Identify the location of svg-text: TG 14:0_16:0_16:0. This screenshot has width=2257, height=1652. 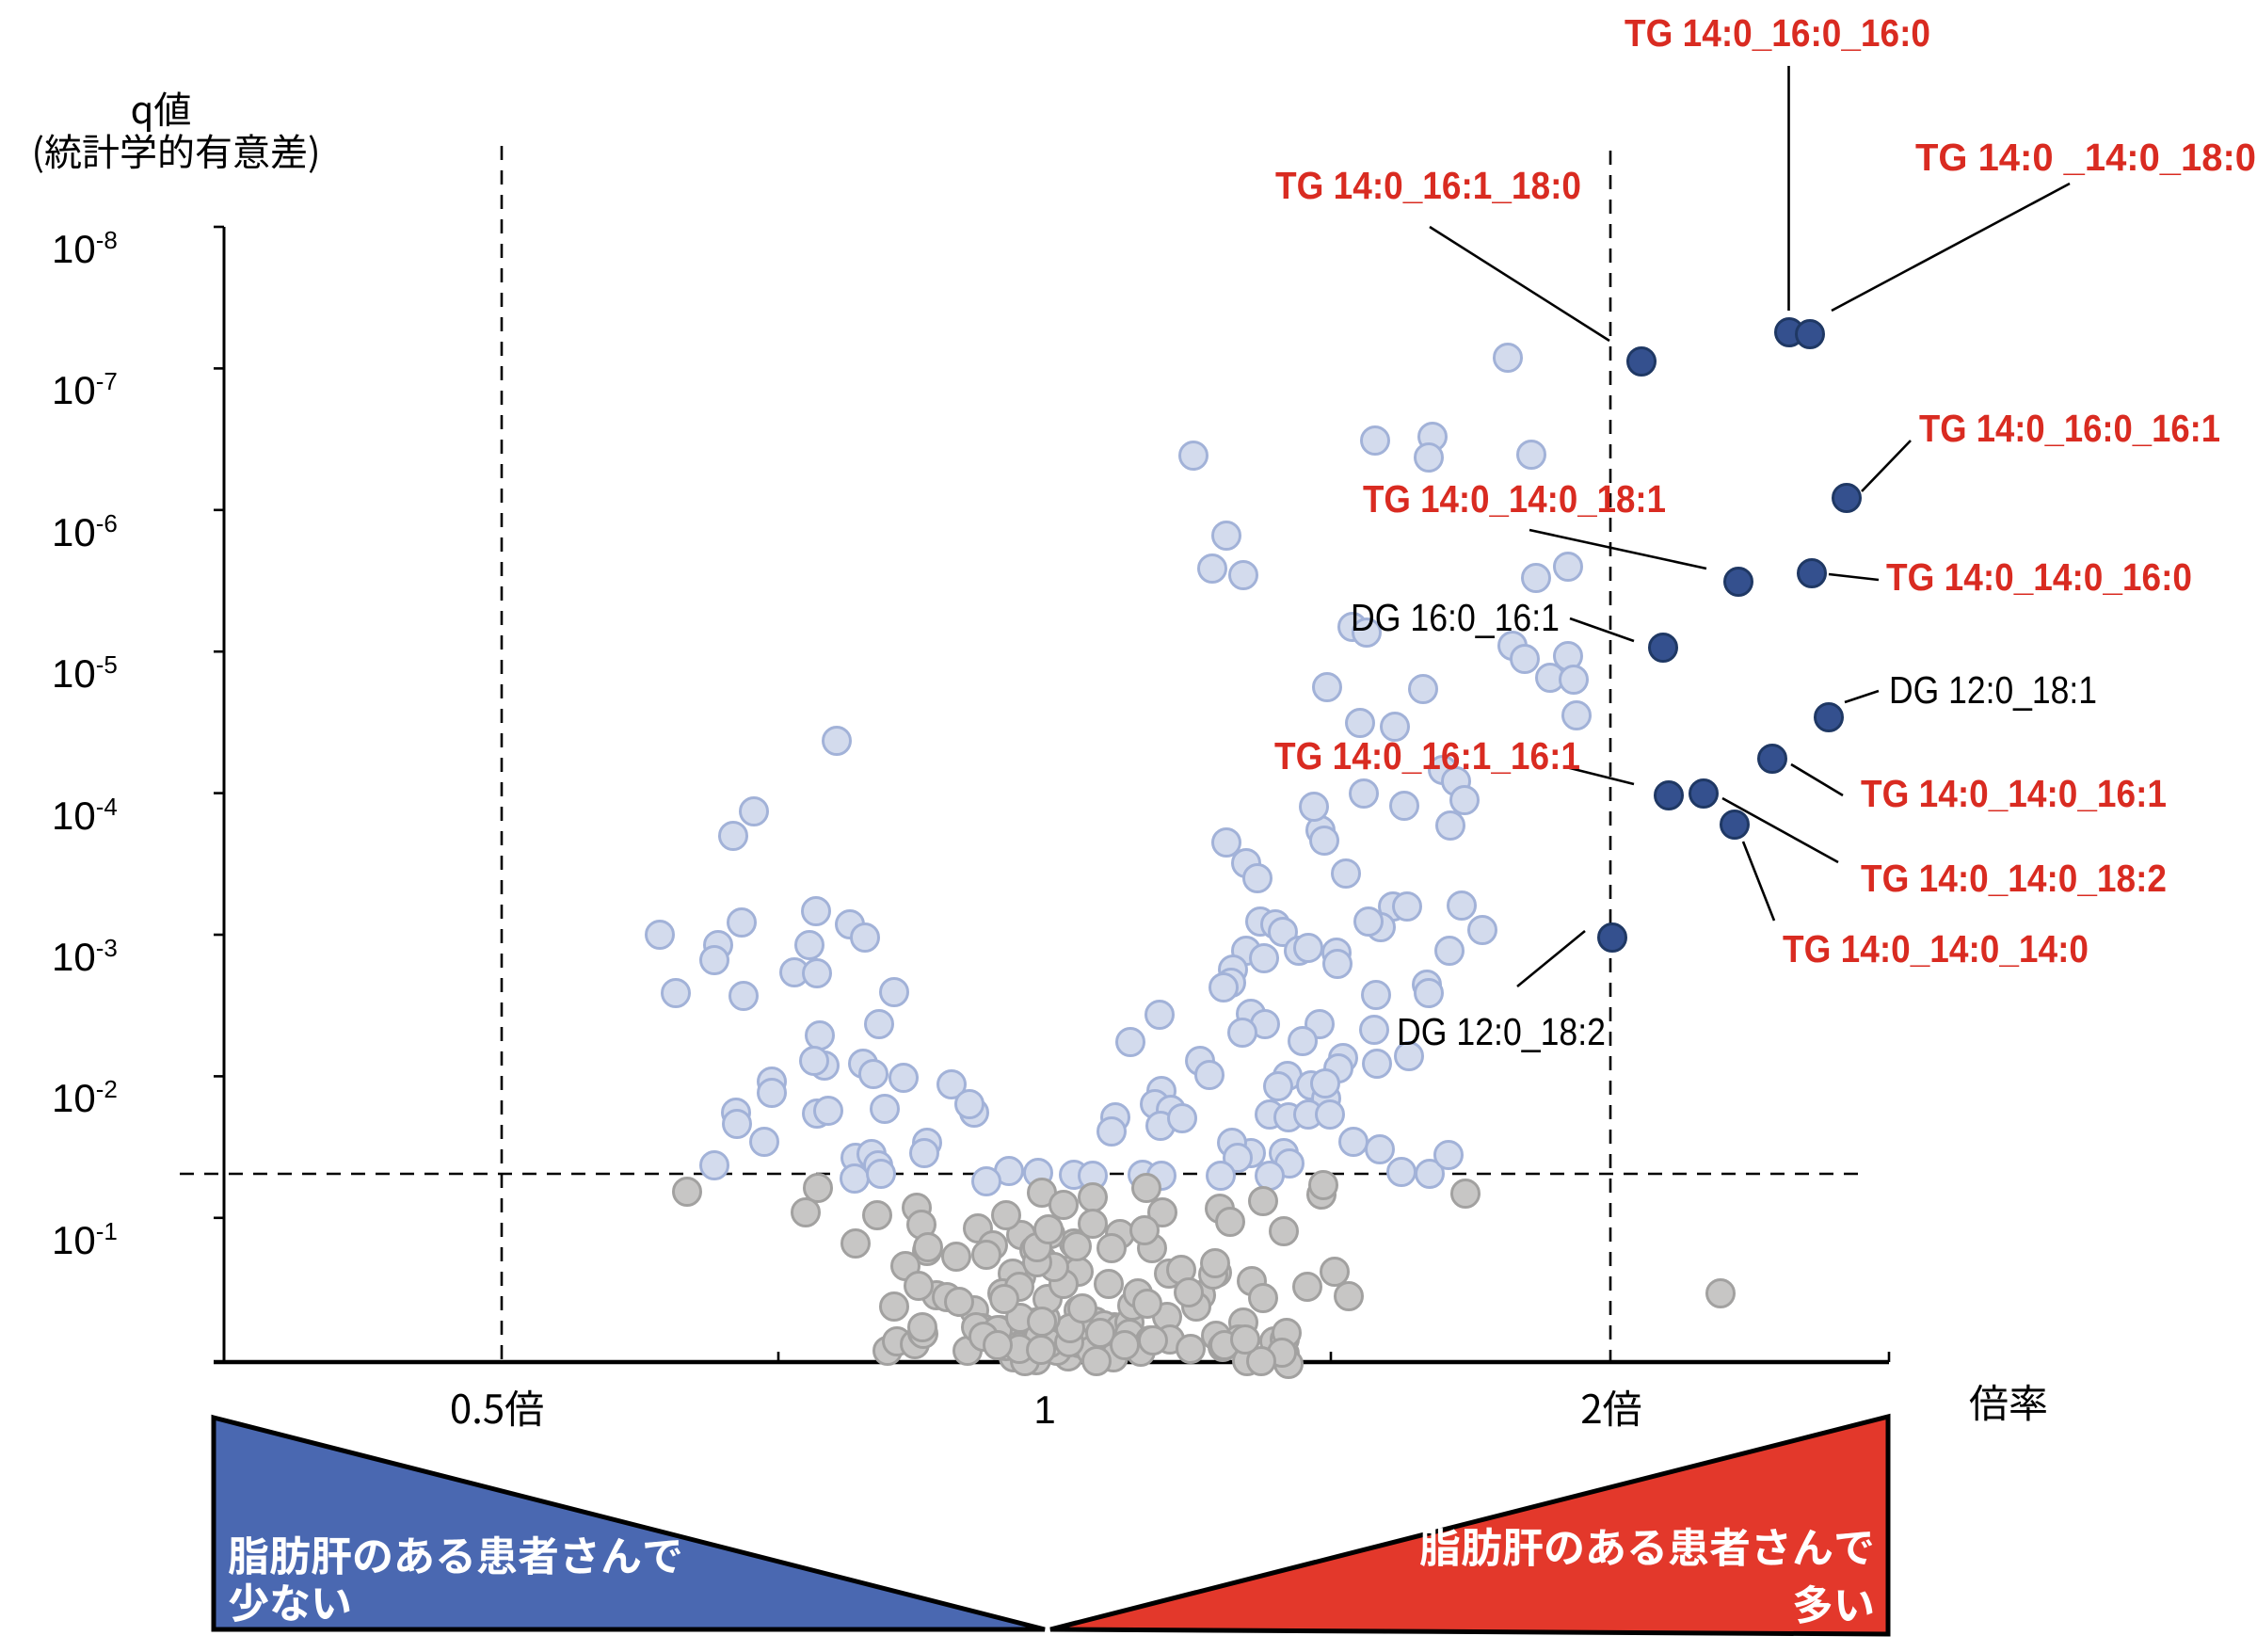
(1778, 33).